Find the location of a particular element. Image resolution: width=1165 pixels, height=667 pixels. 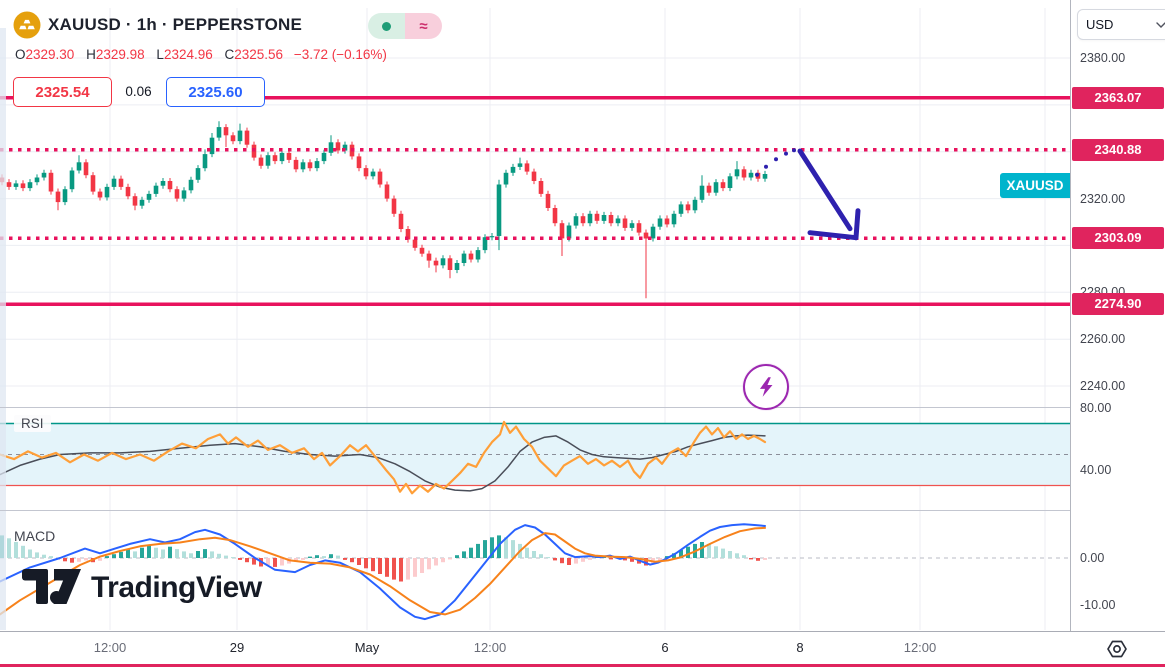

level-price-badge: 2274.90 is located at coordinates (1118, 304).